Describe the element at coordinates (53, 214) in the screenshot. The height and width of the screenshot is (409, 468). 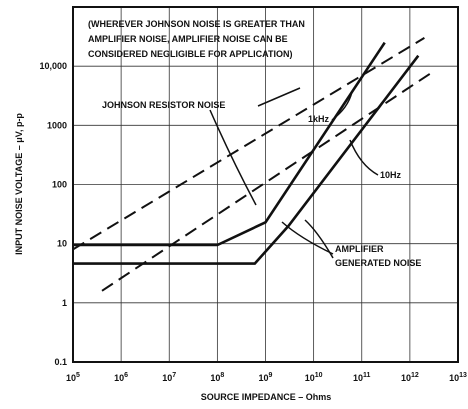
I see `y-tick-labels: 0.1 1 10 100 1000 10,000` at that location.